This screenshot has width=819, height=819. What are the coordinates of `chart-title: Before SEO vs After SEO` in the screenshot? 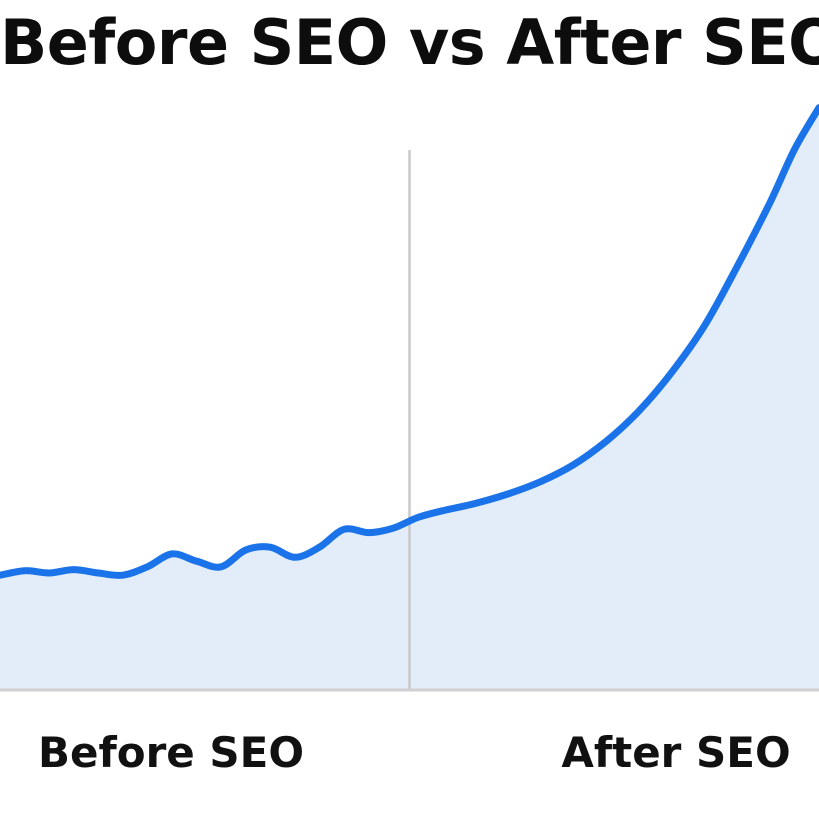 It's located at (409, 42).